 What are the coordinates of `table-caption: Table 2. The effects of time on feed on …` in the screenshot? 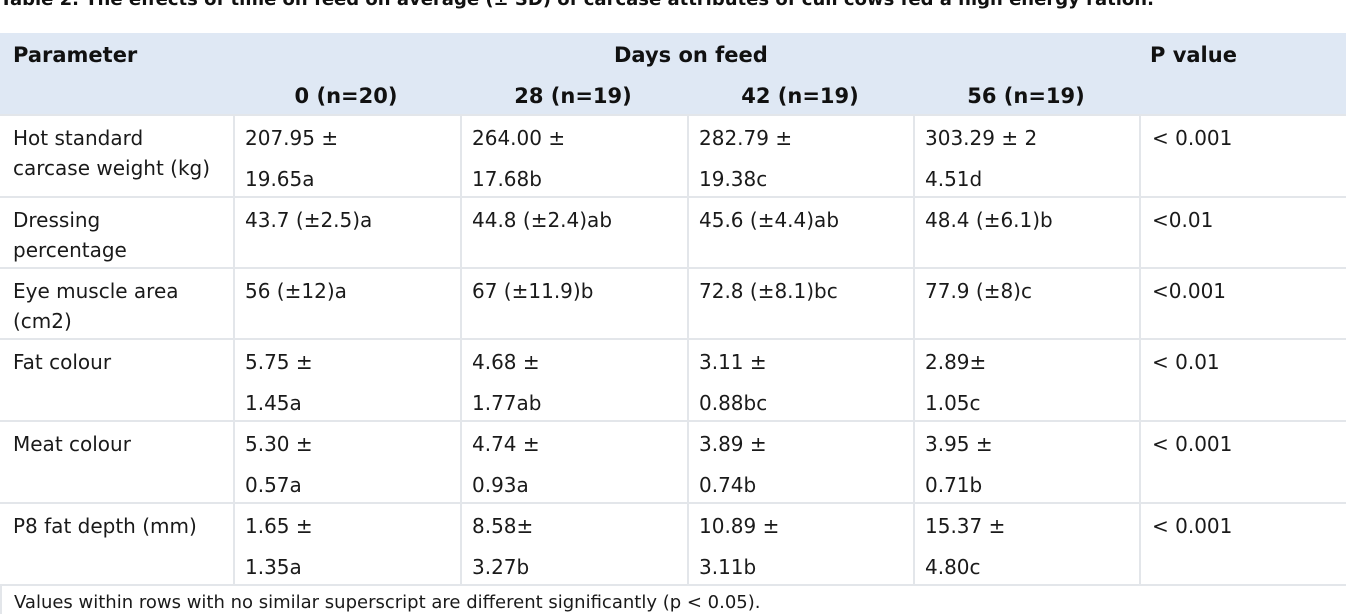 It's located at (673, 5).